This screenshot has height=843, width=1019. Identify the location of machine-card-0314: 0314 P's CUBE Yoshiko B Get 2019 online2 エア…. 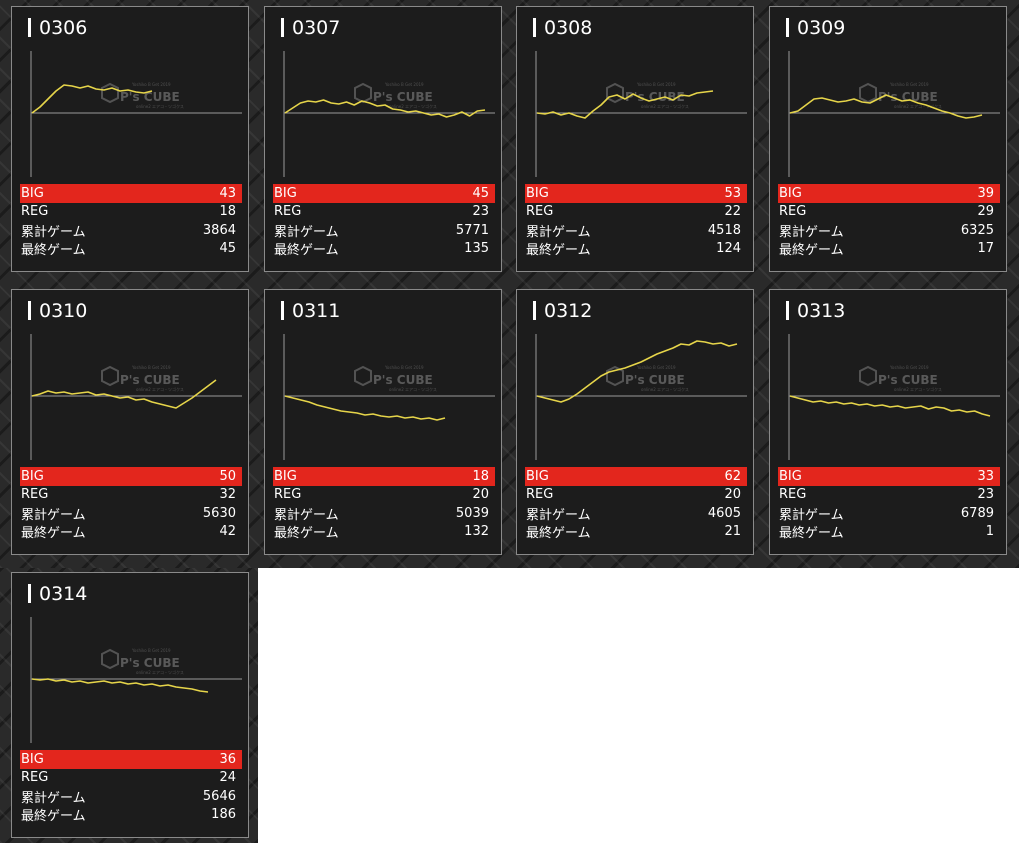
(130, 705).